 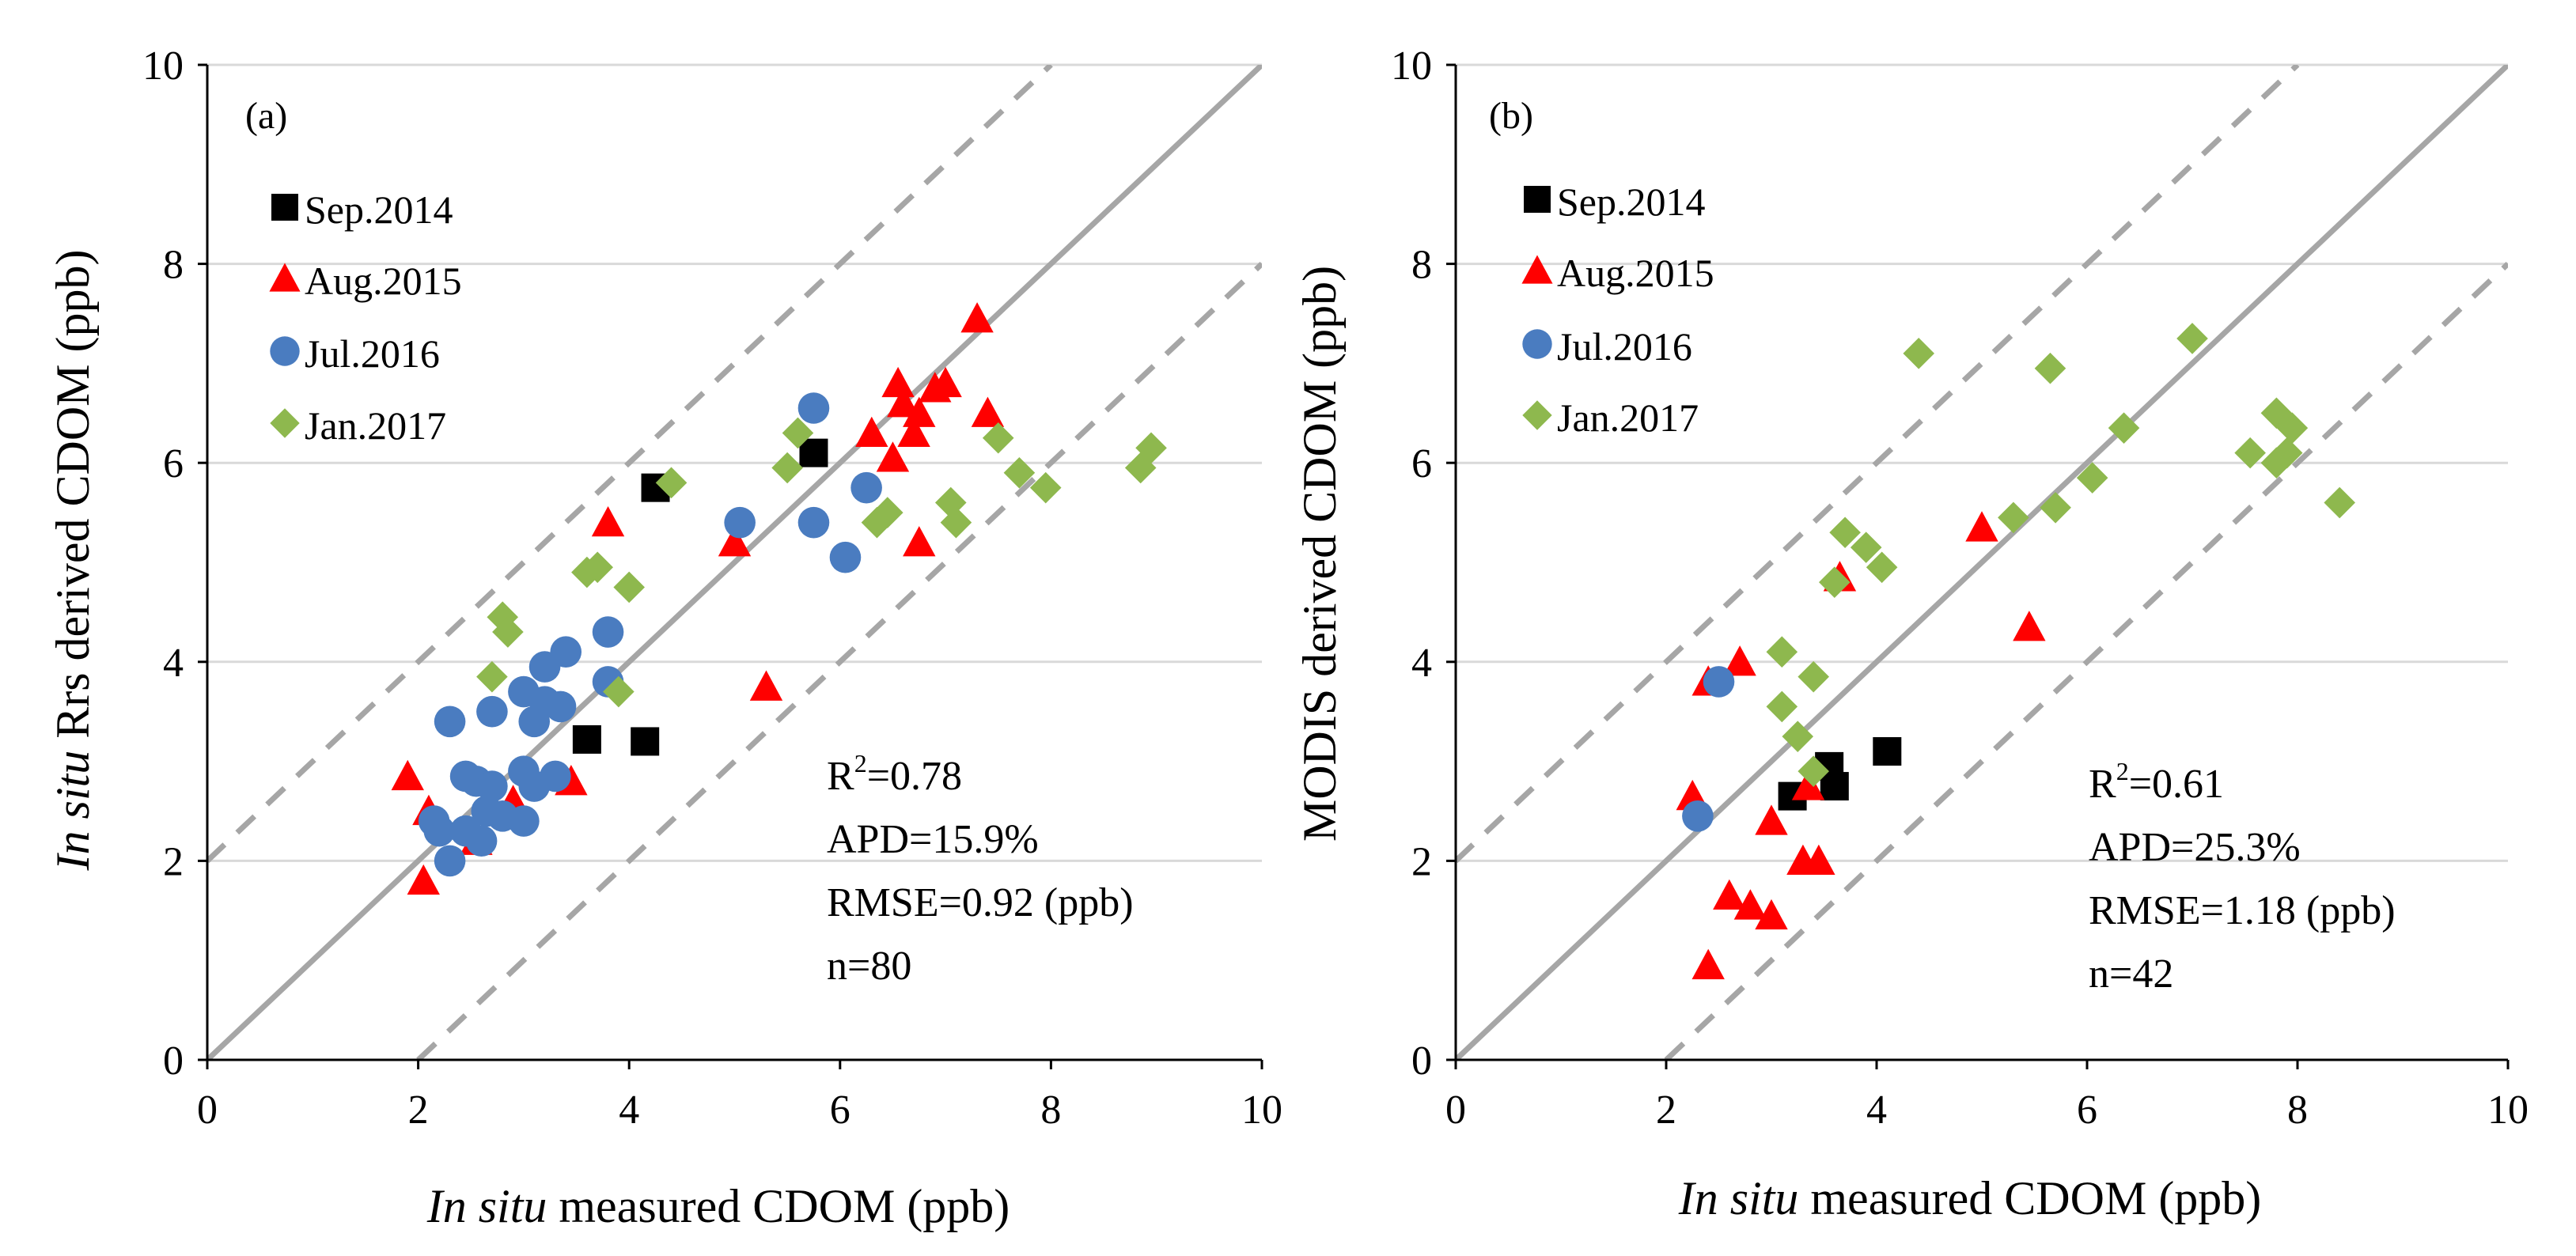 What do you see at coordinates (372, 353) in the screenshot?
I see `legend-label: Jul.2016` at bounding box center [372, 353].